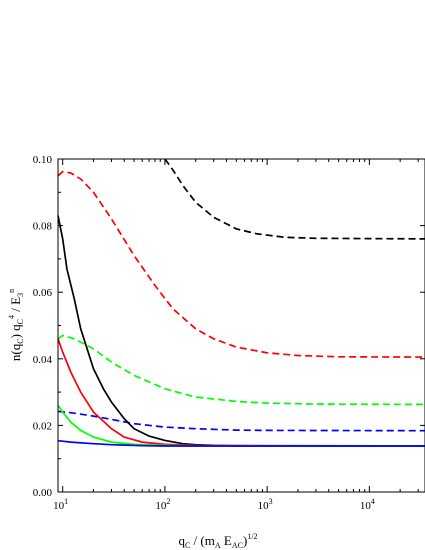 The width and height of the screenshot is (425, 550). I want to click on x-tick-label: 10¹, so click(60, 504).